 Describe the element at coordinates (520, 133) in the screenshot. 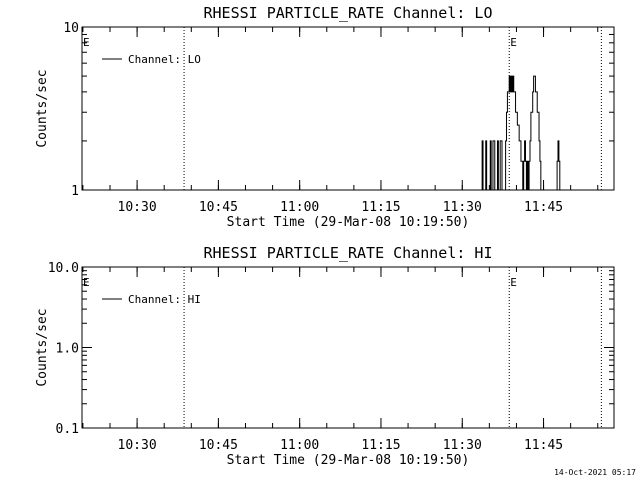

I see `series-line` at that location.